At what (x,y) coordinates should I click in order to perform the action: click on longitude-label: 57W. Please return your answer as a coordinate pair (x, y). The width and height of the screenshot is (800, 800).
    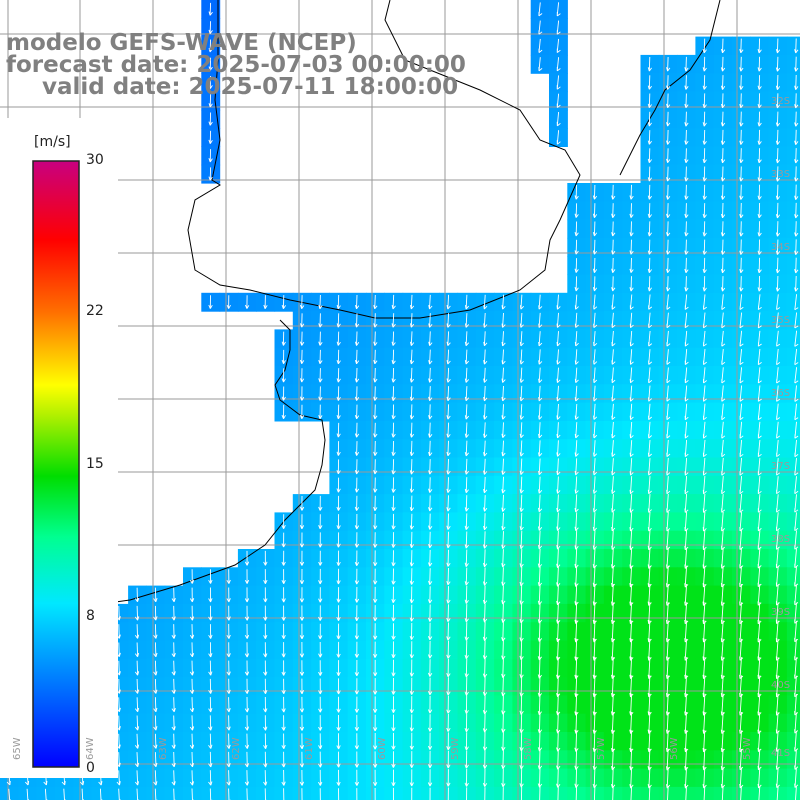
    Looking at the image, I should click on (601, 748).